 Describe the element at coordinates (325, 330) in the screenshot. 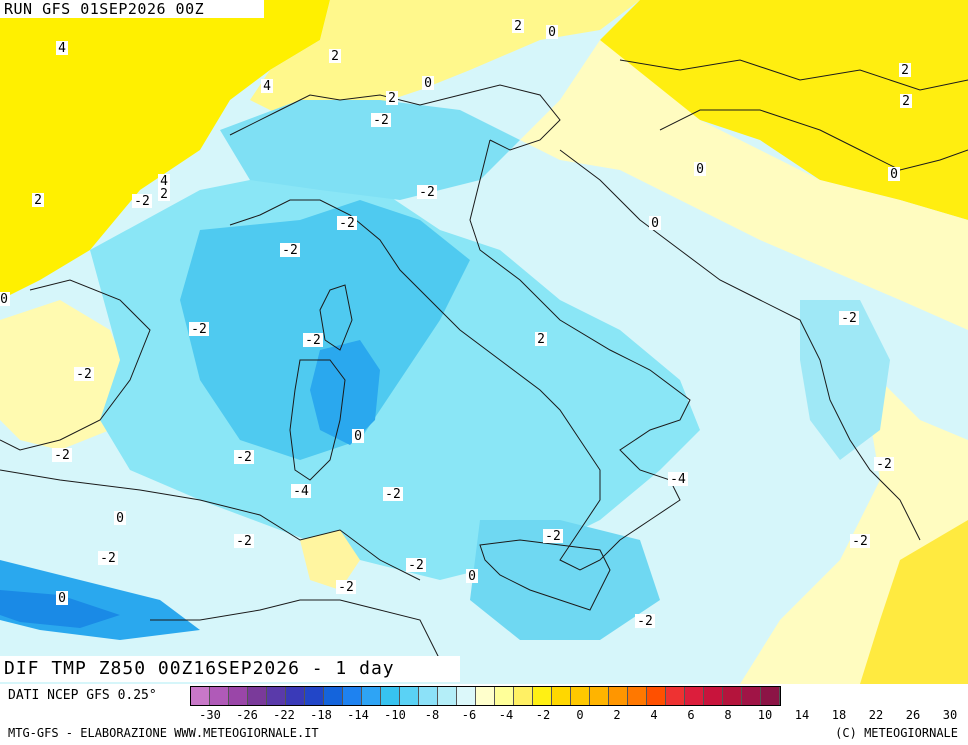

I see `cold-region-tyrrhenian` at that location.